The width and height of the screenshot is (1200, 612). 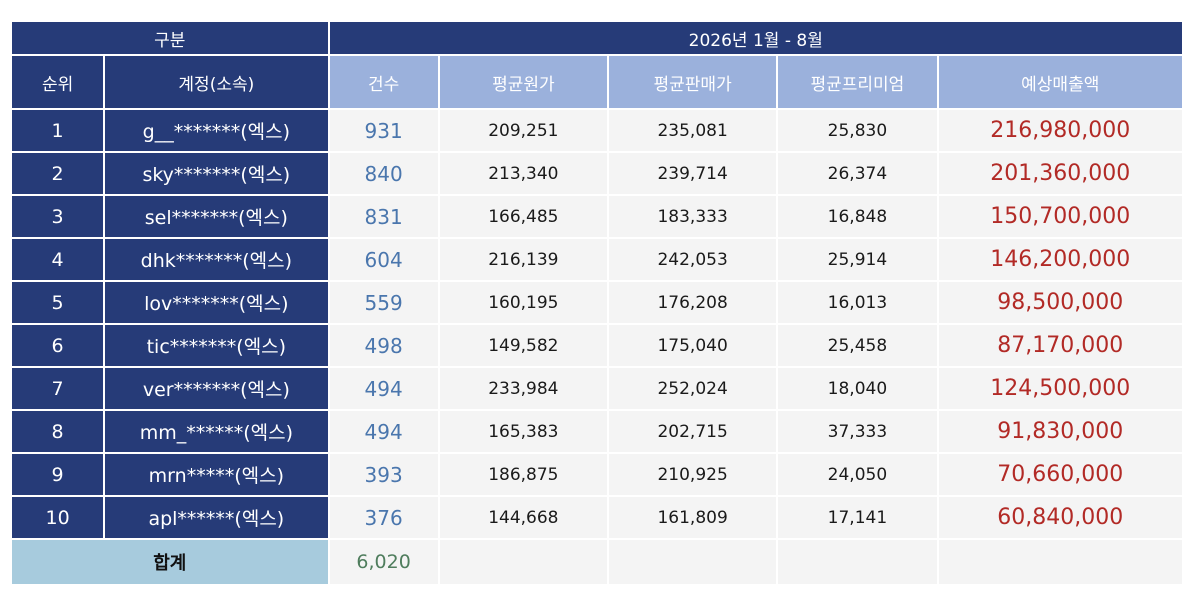 I want to click on cell-avg-price: 161,809, so click(x=692, y=517).